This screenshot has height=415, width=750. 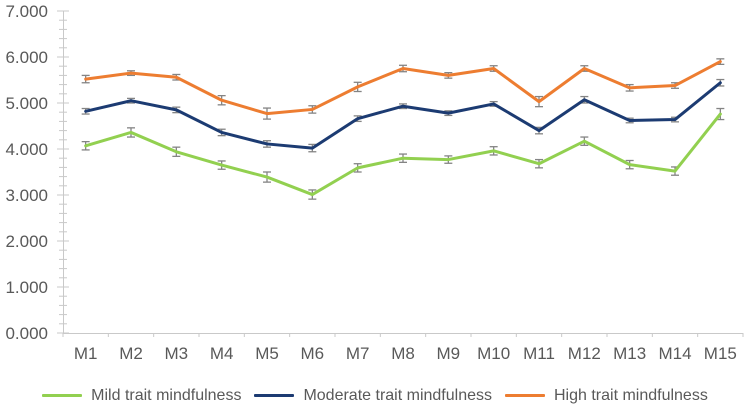 What do you see at coordinates (222, 353) in the screenshot?
I see `x-tick-label: M4` at bounding box center [222, 353].